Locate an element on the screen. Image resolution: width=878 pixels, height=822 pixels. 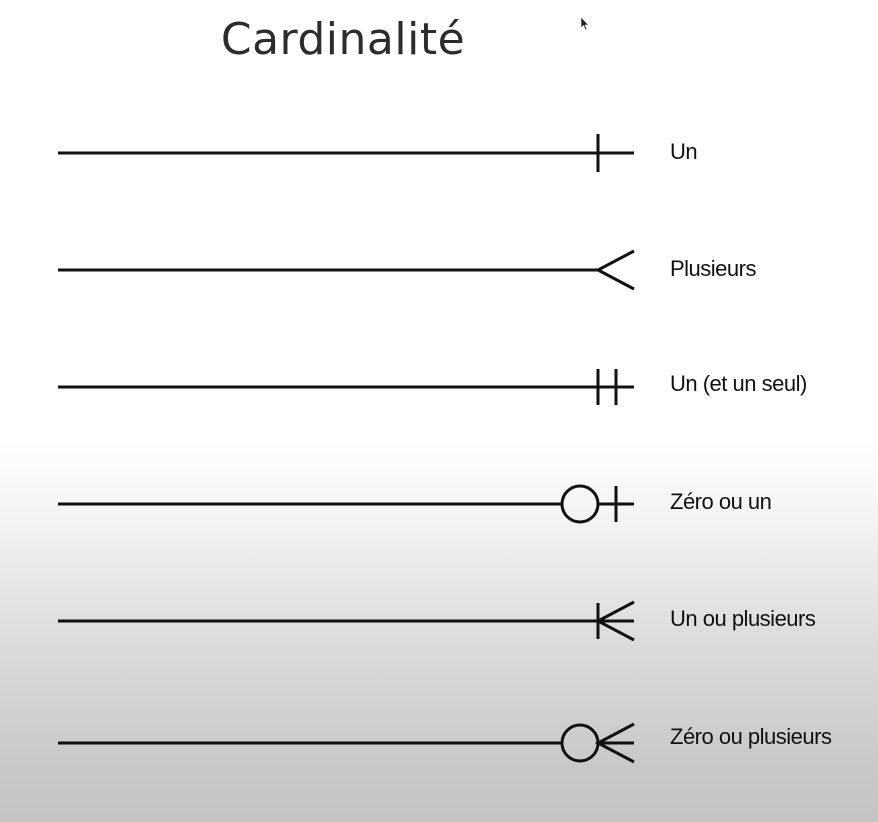
notation-one-or-many is located at coordinates (346, 621).